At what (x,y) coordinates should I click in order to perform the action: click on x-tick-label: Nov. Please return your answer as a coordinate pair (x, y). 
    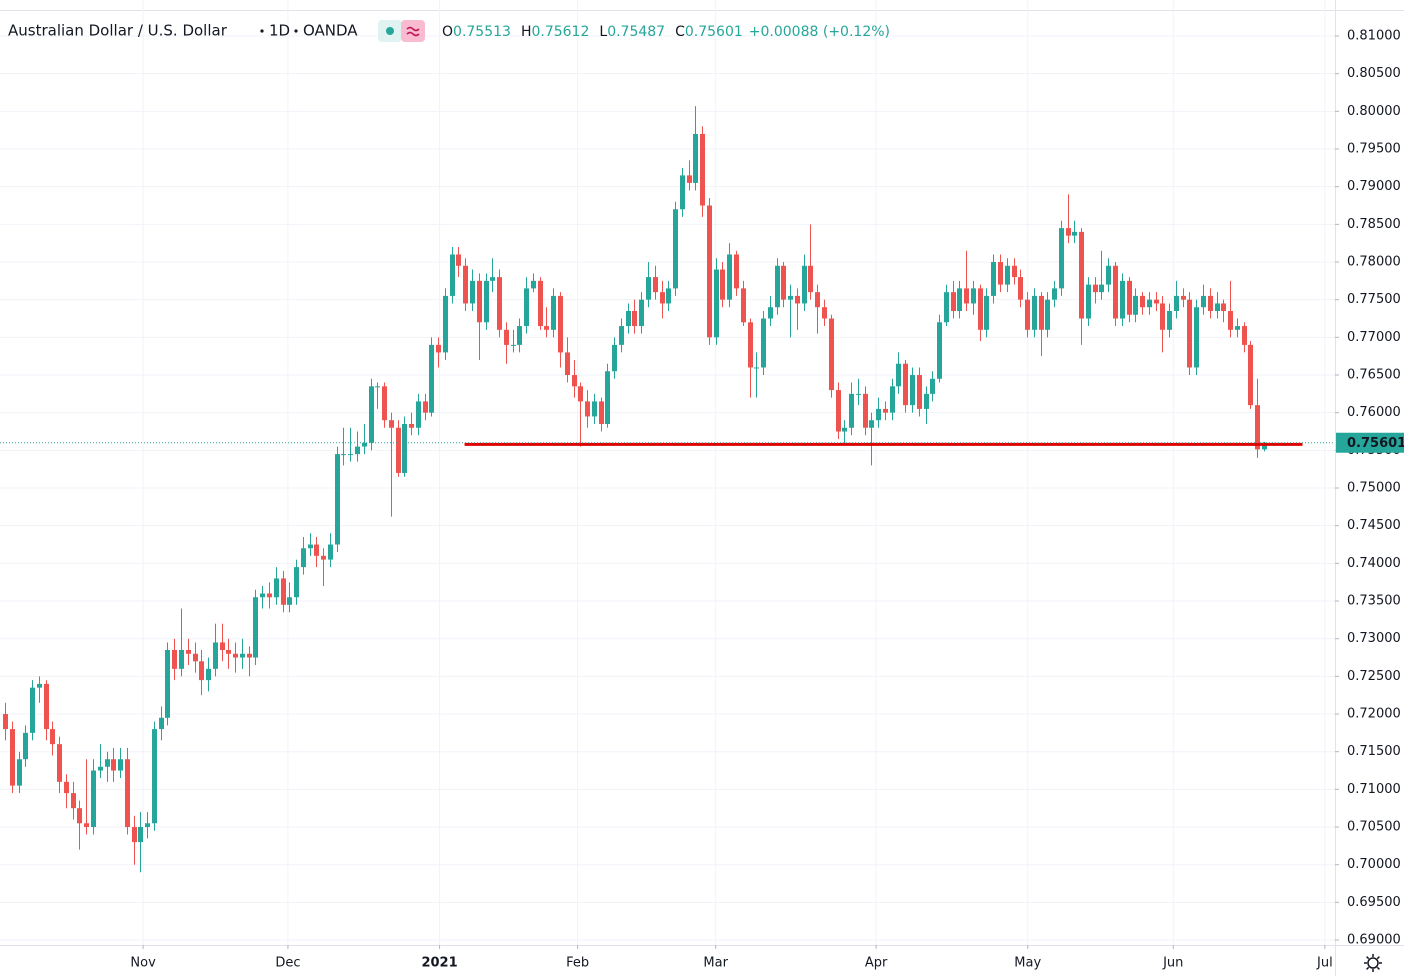
    Looking at the image, I should click on (143, 963).